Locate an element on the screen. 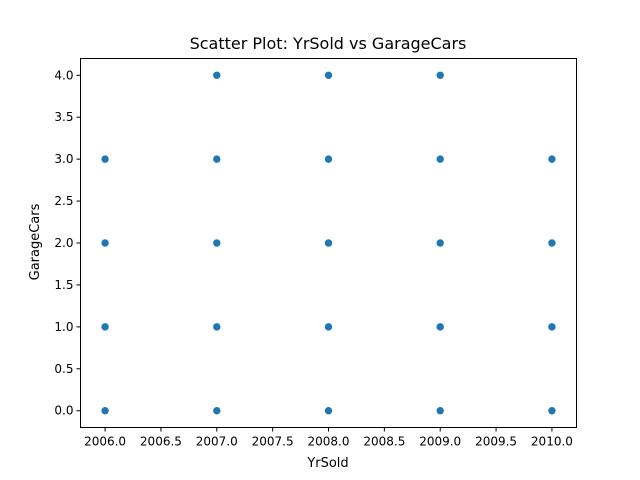  x-tick-label: 2007.5 is located at coordinates (273, 442).